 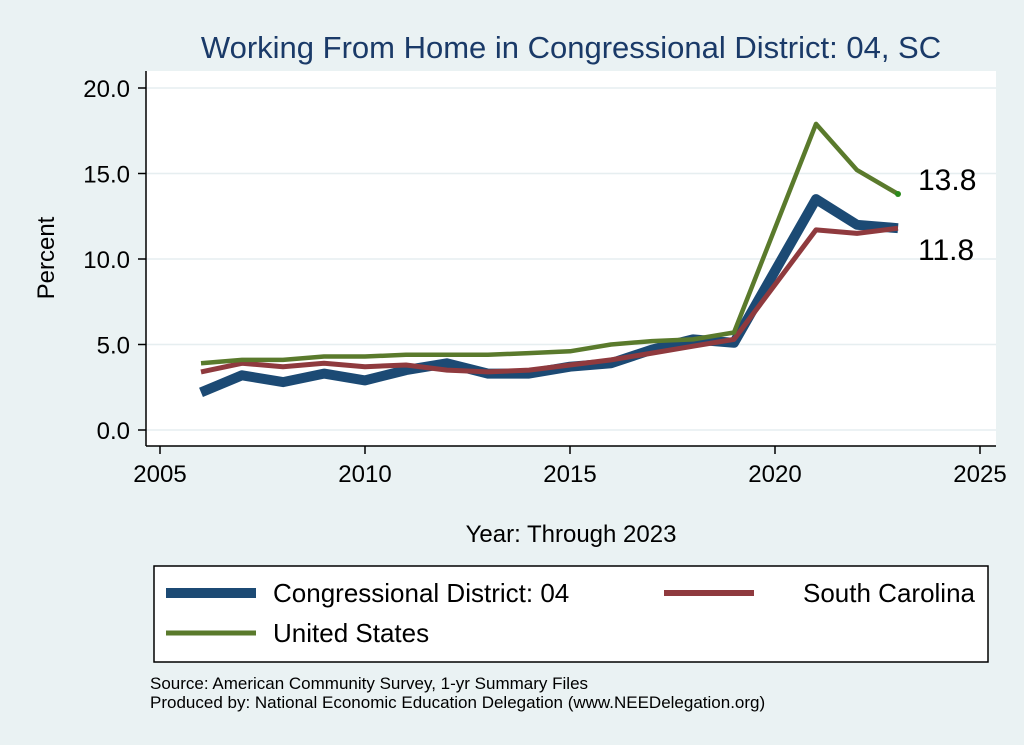 What do you see at coordinates (947, 180) in the screenshot?
I see `end-label: 13.8` at bounding box center [947, 180].